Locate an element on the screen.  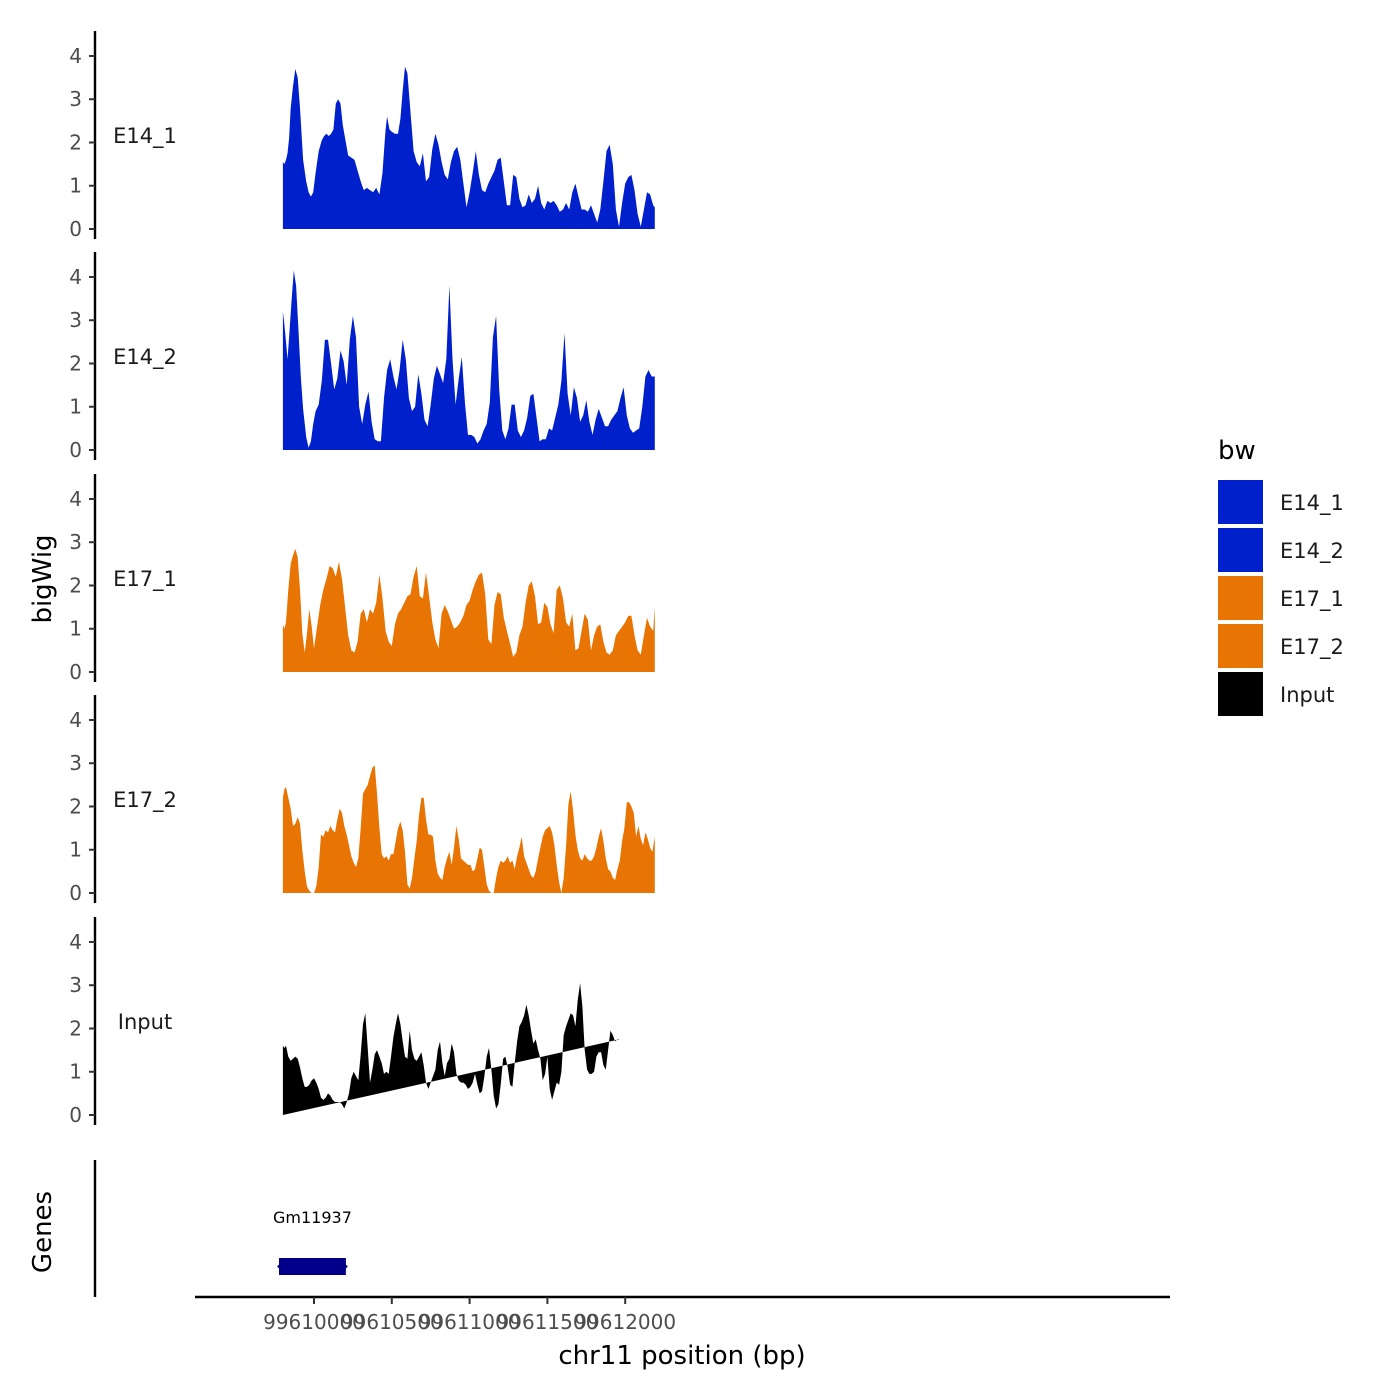
track-E14_1: 0 1 2 3 4 E14_1 is located at coordinates (362, 136).